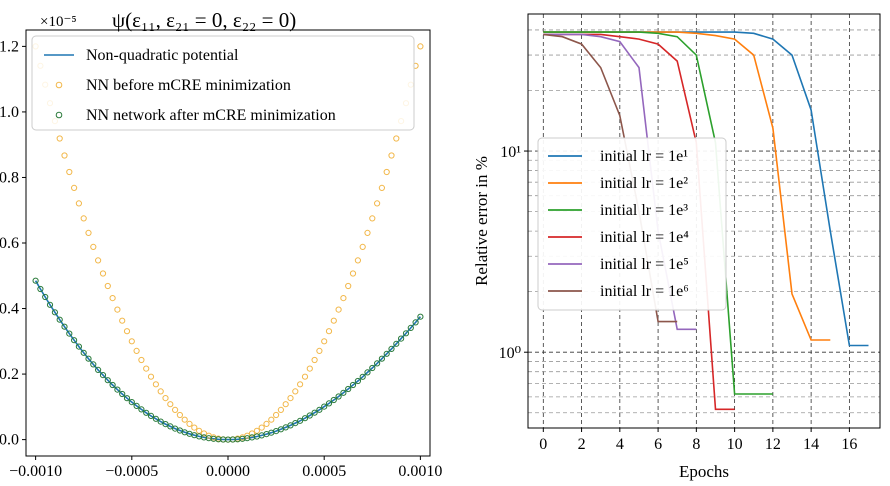 The image size is (890, 486). I want to click on left-x-tick-label-0: −0.0010, so click(35, 471).